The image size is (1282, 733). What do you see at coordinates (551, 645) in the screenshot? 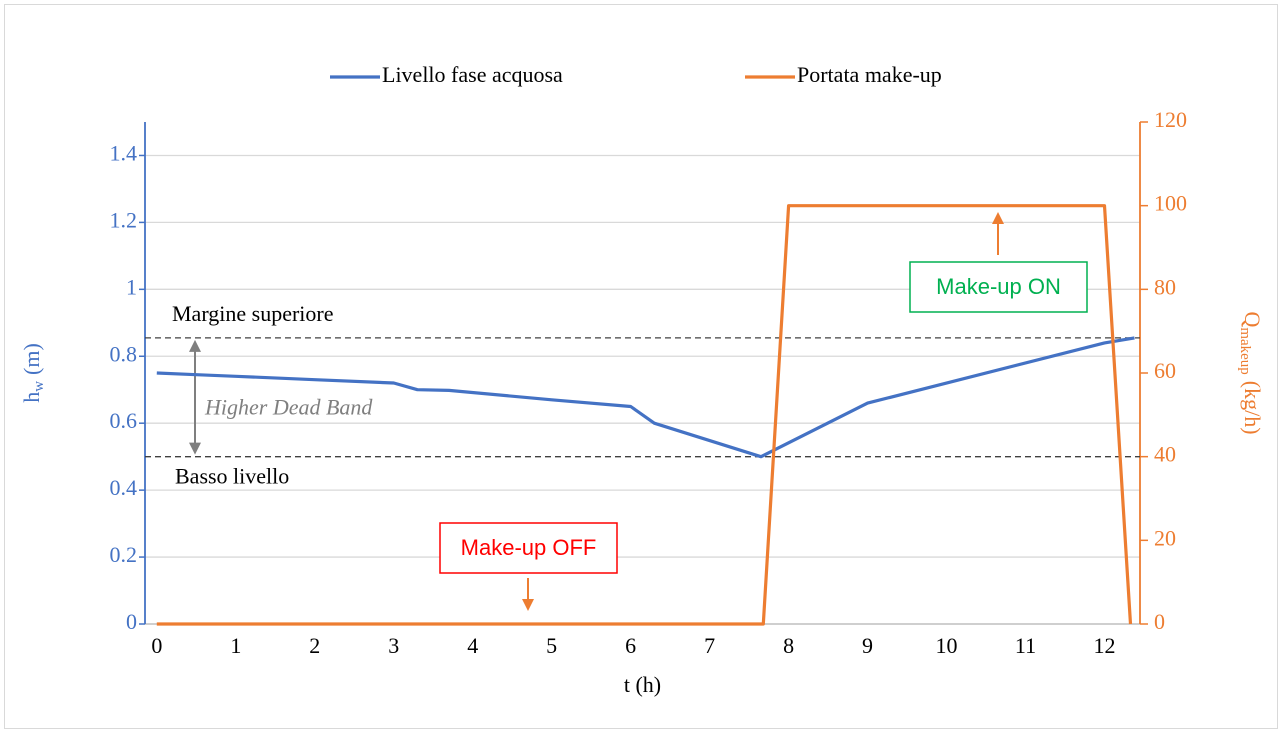
I see `x-tick-label: 5` at bounding box center [551, 645].